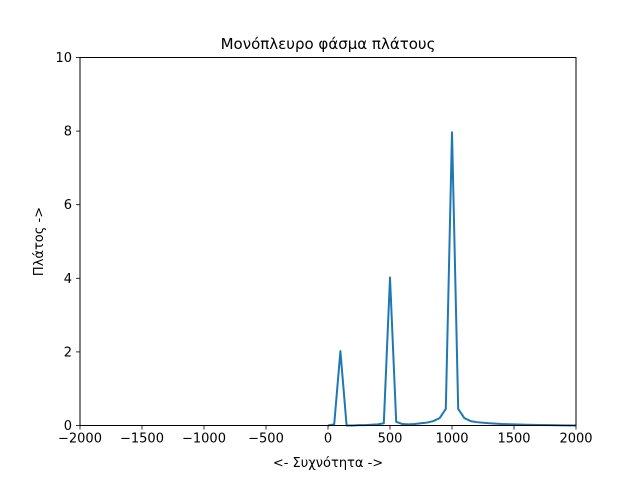  I want to click on x-tick-label: −1000, so click(204, 439).